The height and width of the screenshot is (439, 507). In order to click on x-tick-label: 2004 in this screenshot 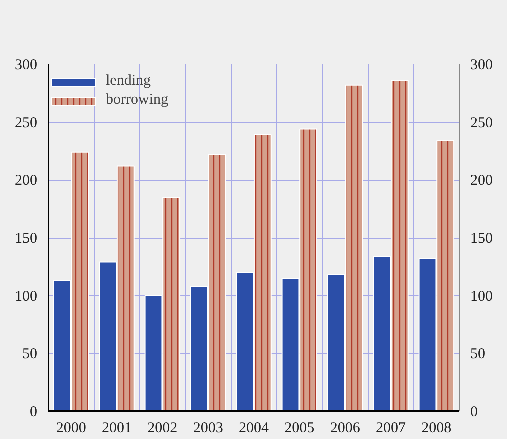, I will do `click(254, 428)`.